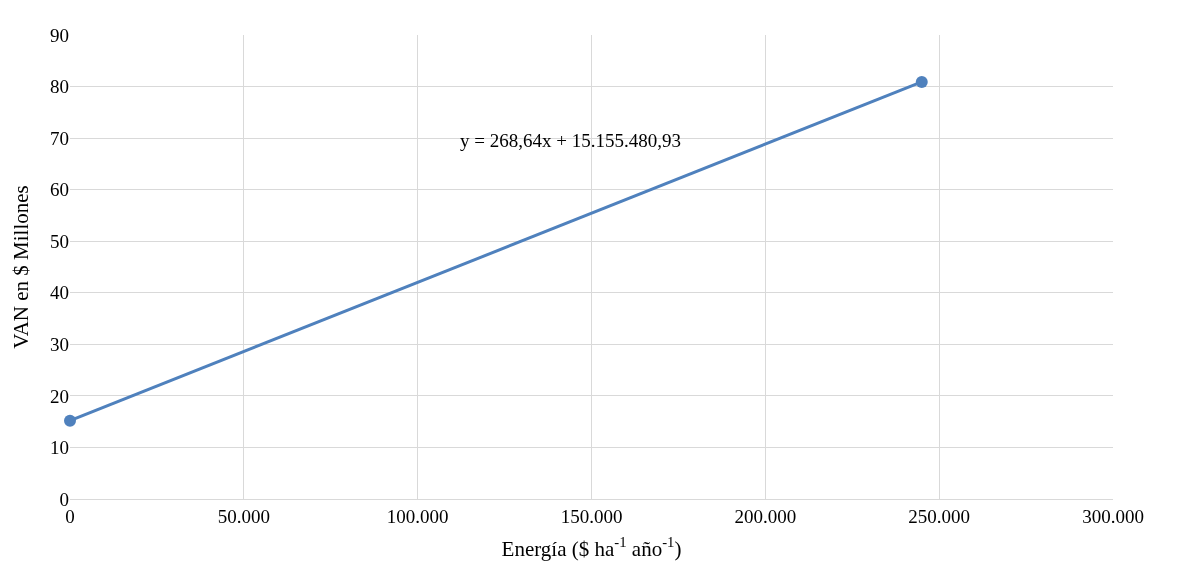  What do you see at coordinates (939, 516) in the screenshot?
I see `x-tick-label: 250.000` at bounding box center [939, 516].